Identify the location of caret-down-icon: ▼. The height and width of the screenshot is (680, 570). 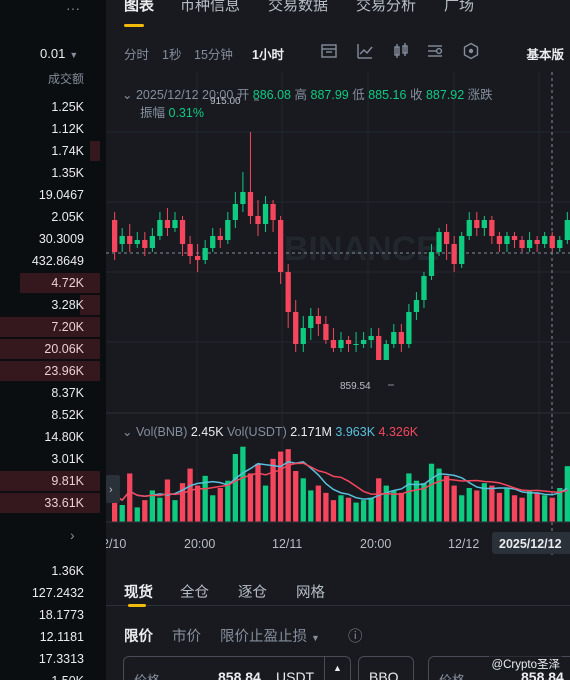
(74, 55).